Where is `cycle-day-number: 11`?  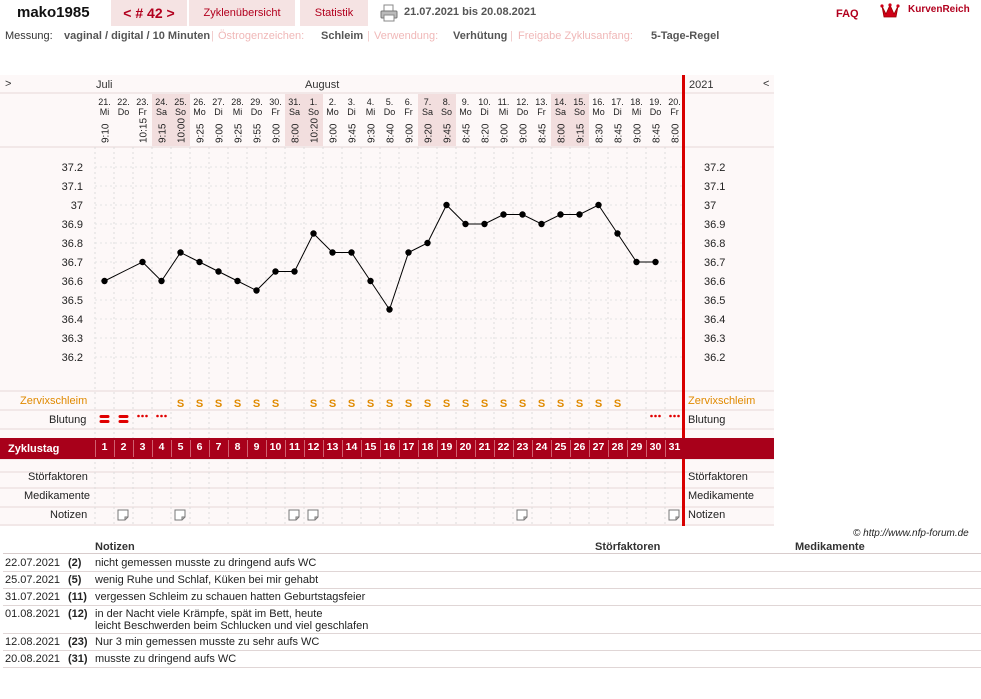 cycle-day-number: 11 is located at coordinates (294, 447).